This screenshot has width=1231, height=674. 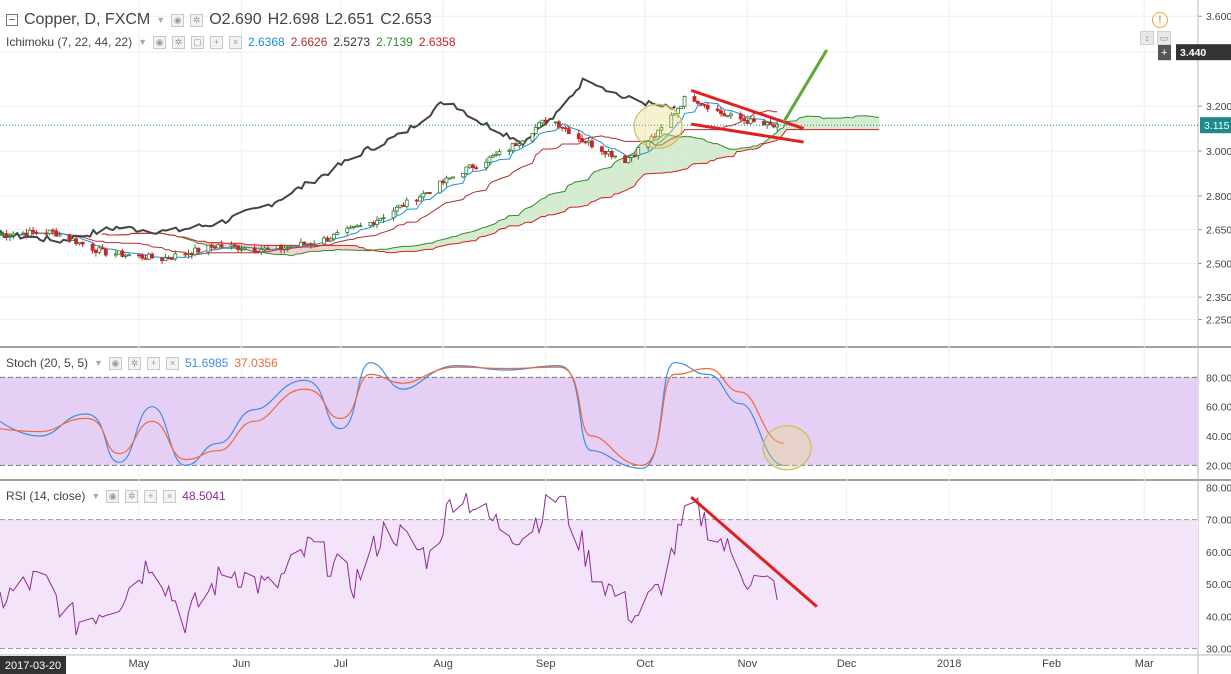 I want to click on rsi-value: 48.5041, so click(x=204, y=496).